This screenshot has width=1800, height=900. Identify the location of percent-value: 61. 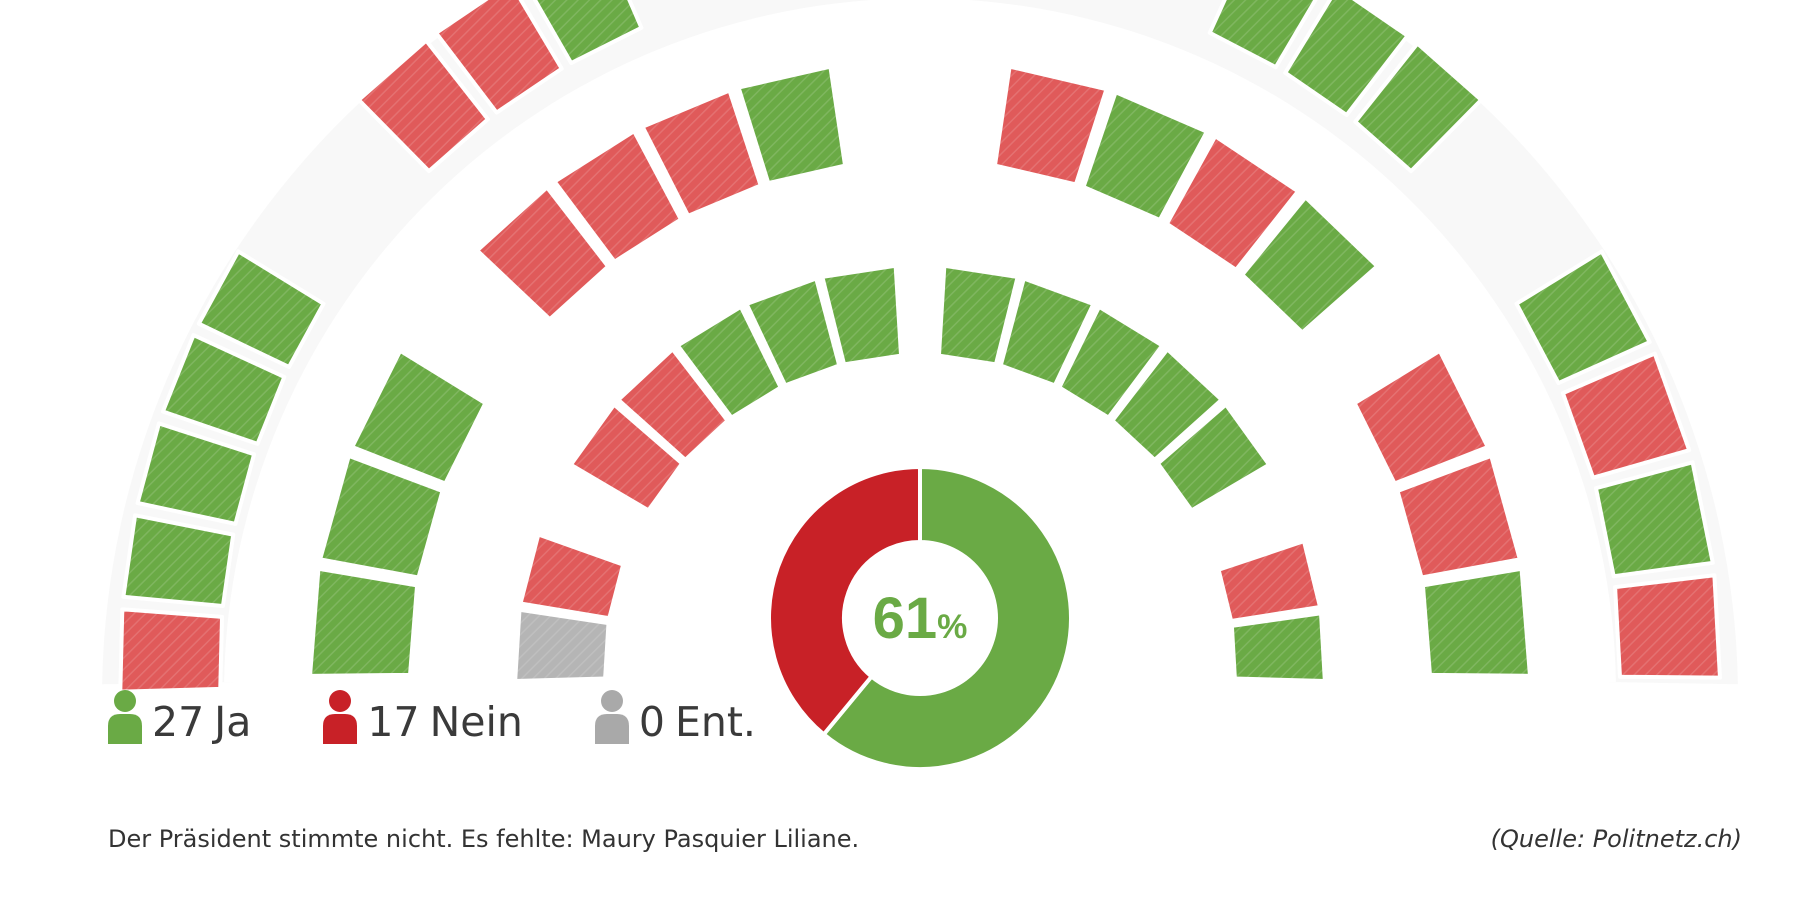
(905, 618).